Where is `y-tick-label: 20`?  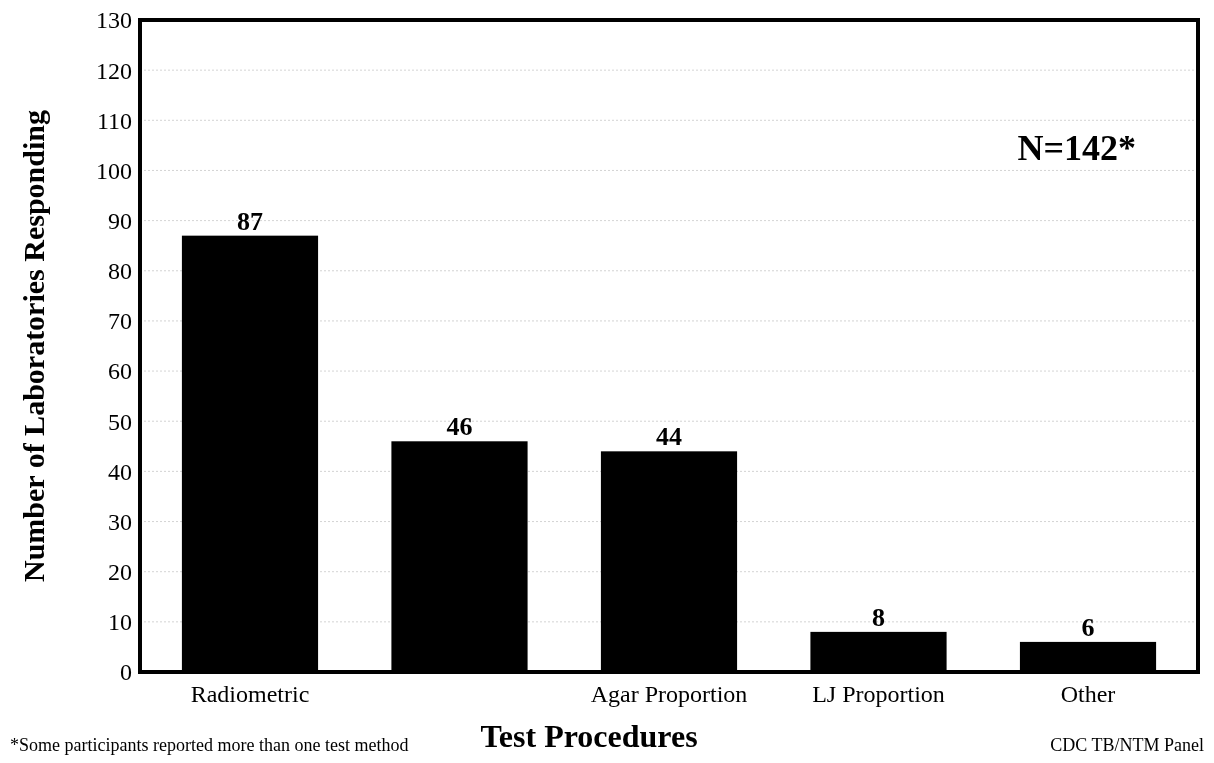 y-tick-label: 20 is located at coordinates (120, 572).